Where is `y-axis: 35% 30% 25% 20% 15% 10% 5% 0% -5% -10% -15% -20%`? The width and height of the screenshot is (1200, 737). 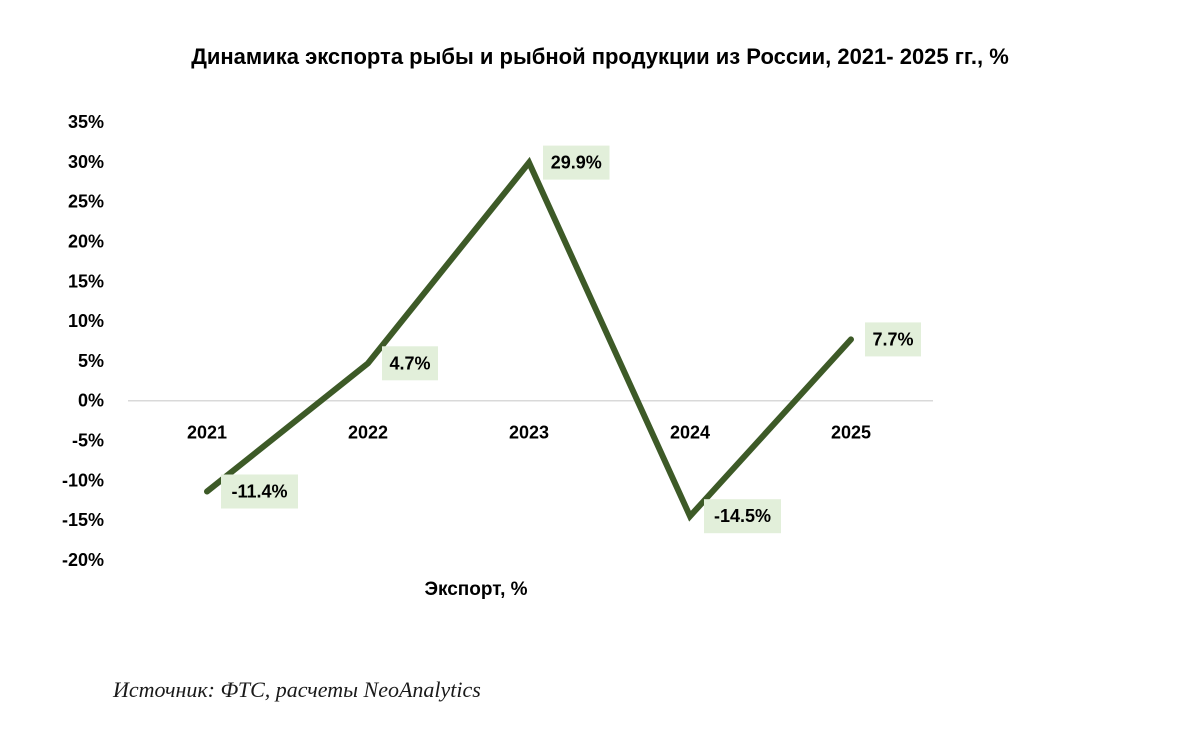 y-axis: 35% 30% 25% 20% 15% 10% 5% 0% -5% -10% -15% -20% is located at coordinates (83, 341).